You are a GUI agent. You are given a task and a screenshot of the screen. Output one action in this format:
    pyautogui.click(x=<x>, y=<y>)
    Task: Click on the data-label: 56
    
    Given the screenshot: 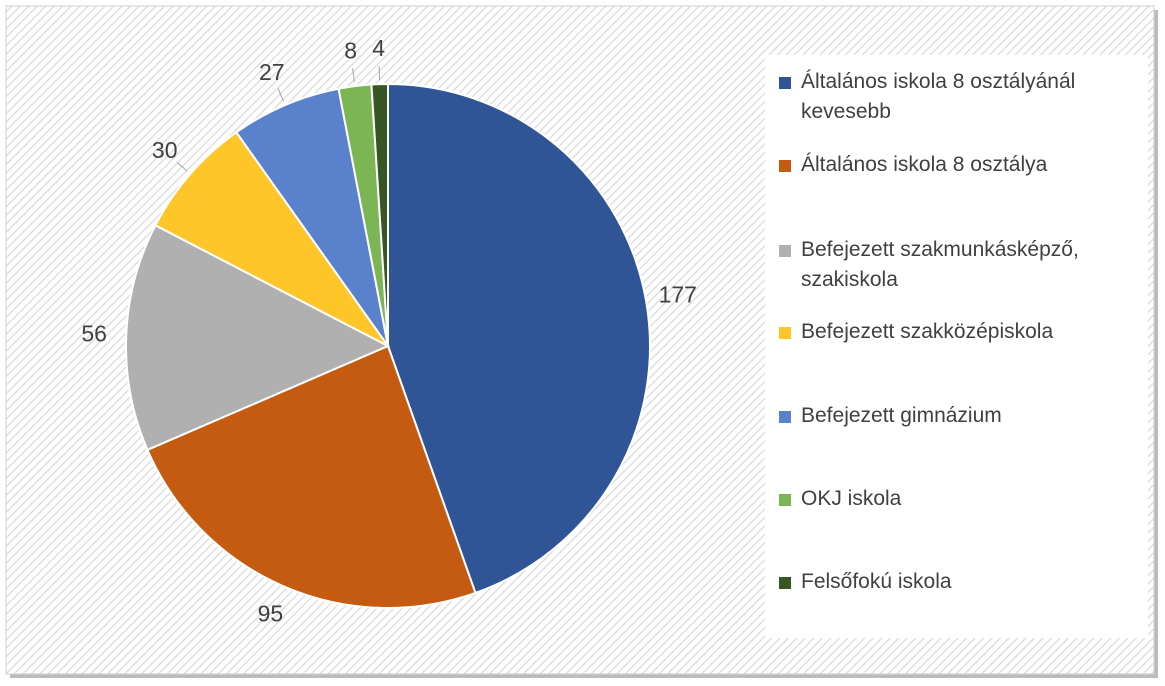 What is the action you would take?
    pyautogui.click(x=94, y=334)
    